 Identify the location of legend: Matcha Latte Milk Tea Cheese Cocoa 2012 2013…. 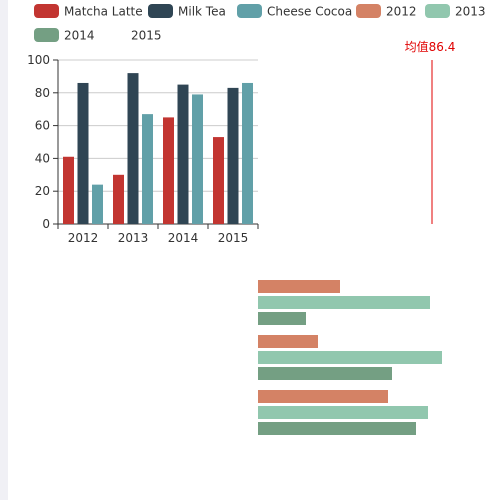
(260, 23).